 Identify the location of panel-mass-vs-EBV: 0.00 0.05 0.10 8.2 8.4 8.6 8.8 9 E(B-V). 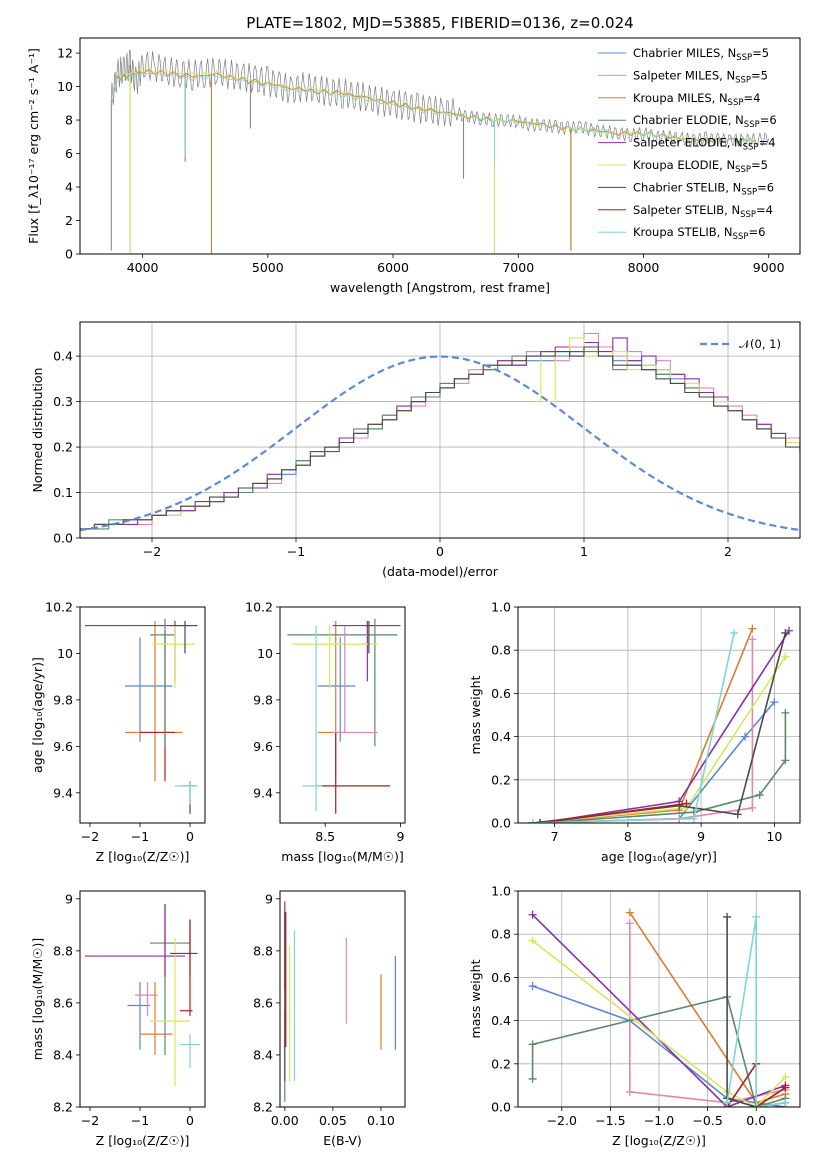
(329, 1019).